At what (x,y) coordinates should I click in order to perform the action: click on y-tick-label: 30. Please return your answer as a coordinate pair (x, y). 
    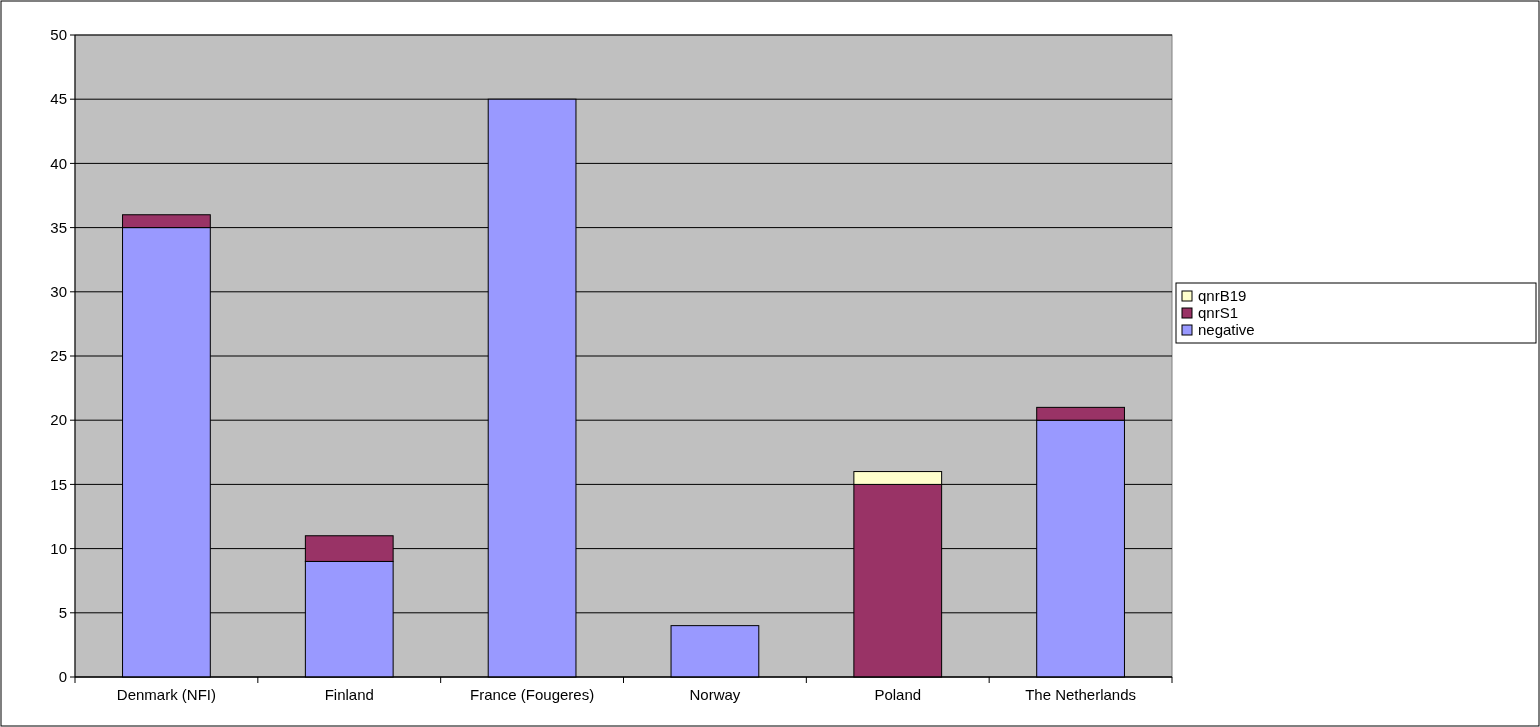
    Looking at the image, I should click on (58, 292).